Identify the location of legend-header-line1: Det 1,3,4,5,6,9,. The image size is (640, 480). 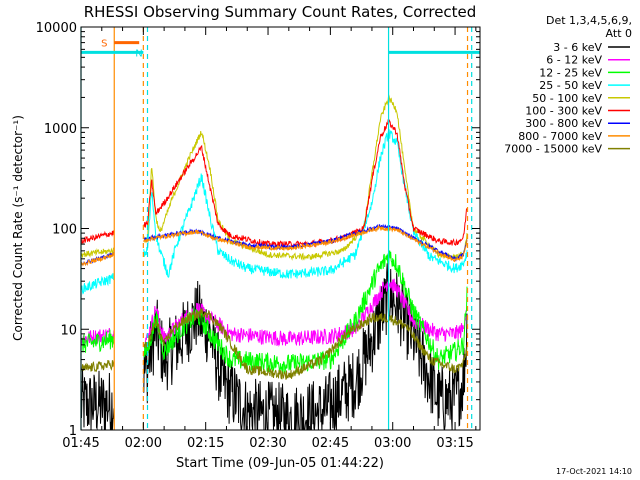
(589, 20).